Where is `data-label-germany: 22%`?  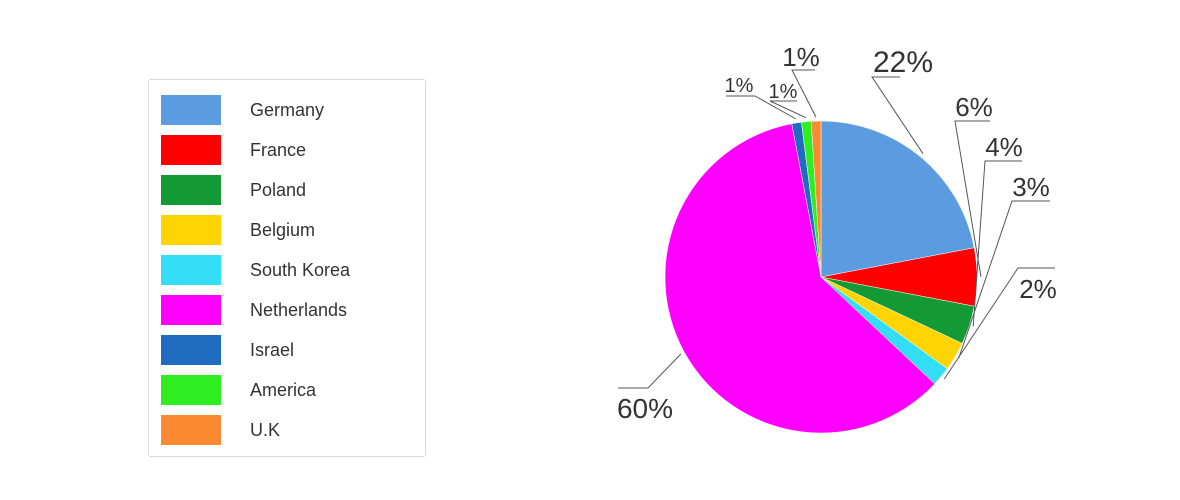
data-label-germany: 22% is located at coordinates (903, 62).